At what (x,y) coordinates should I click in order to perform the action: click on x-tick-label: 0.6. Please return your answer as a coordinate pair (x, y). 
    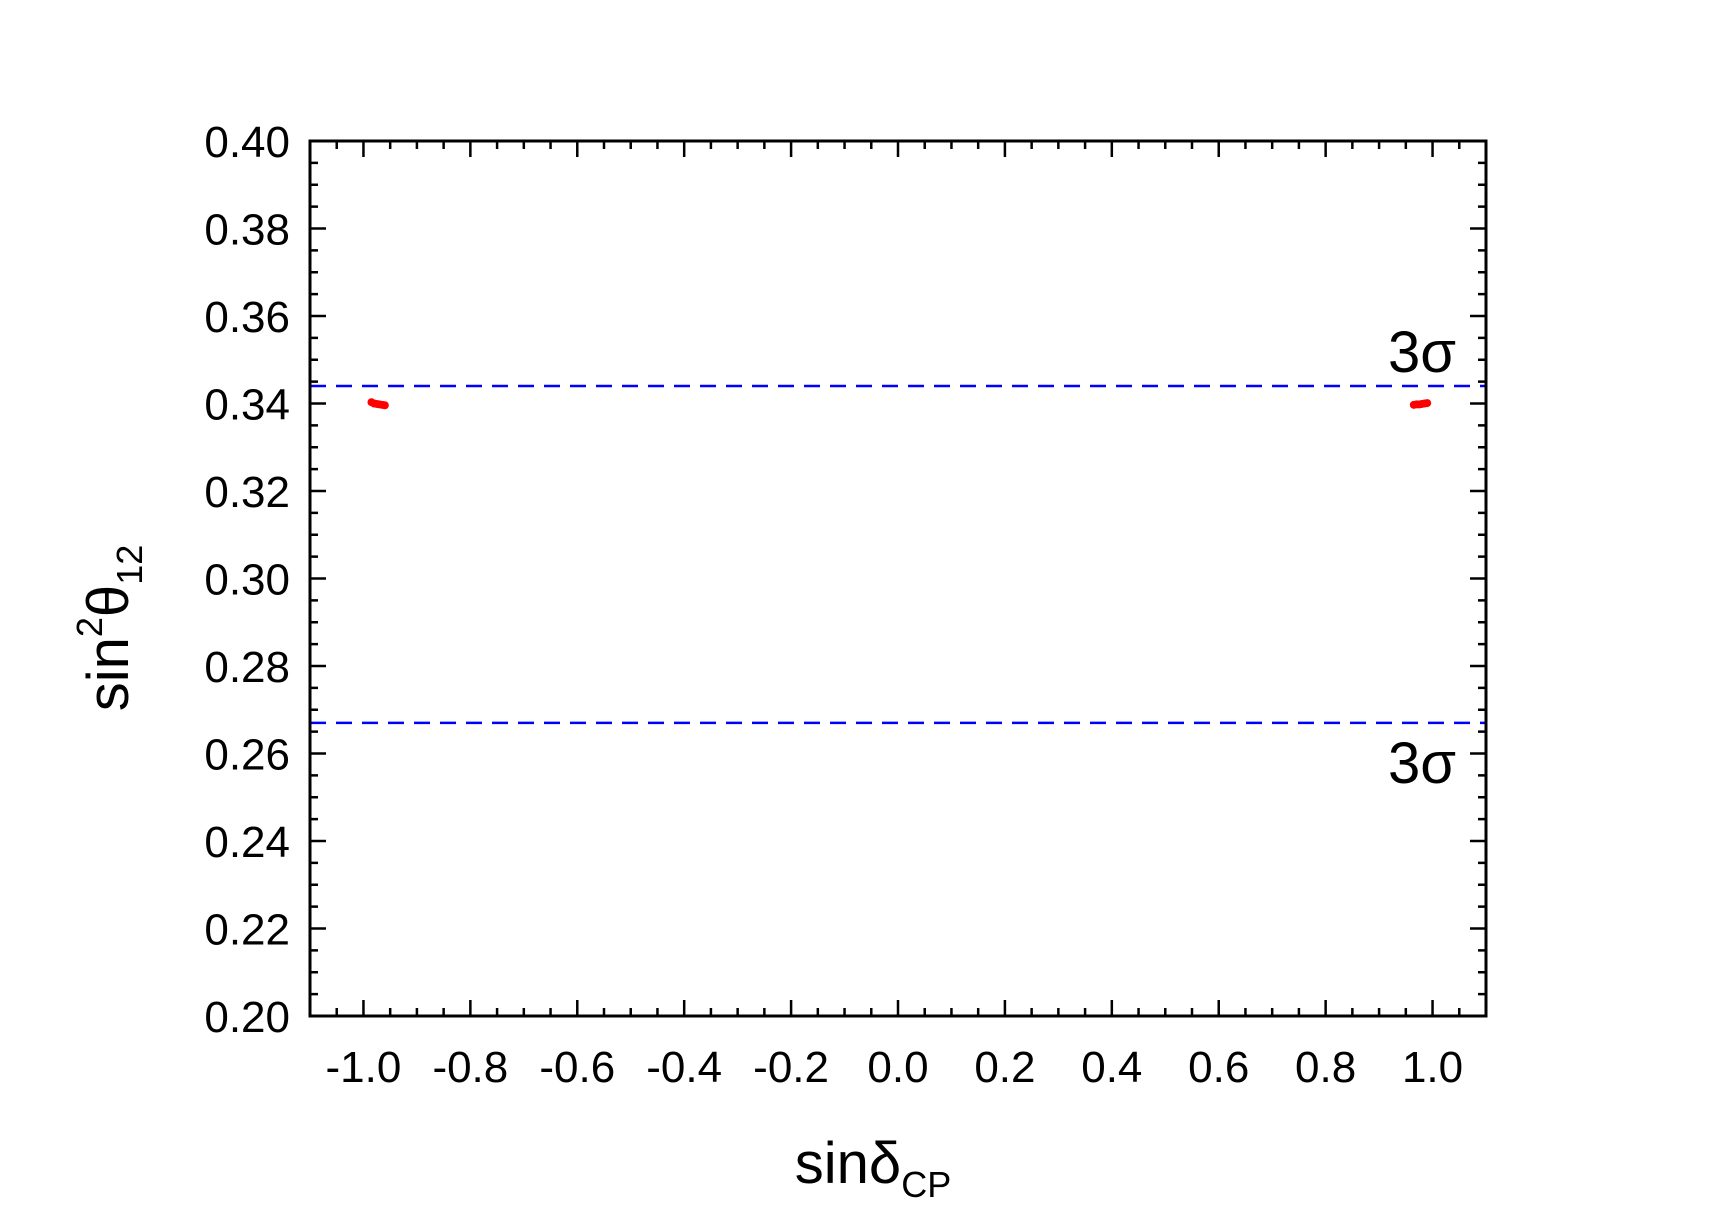
    Looking at the image, I should click on (1218, 1067).